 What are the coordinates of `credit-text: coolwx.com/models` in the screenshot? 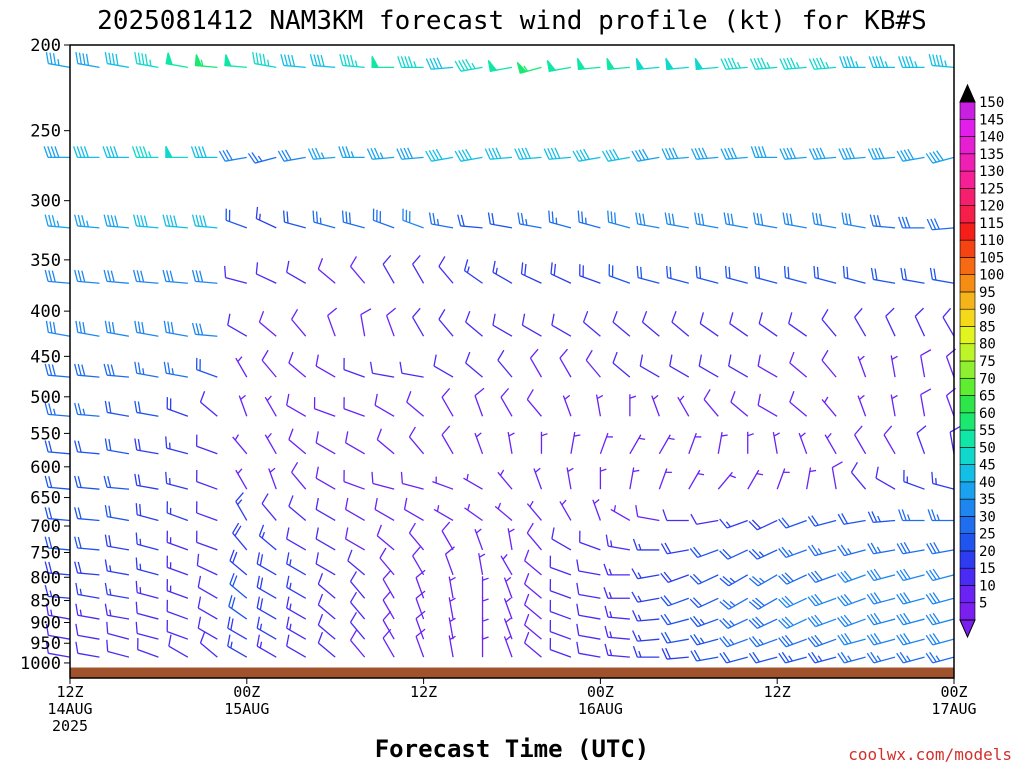 It's located at (930, 754).